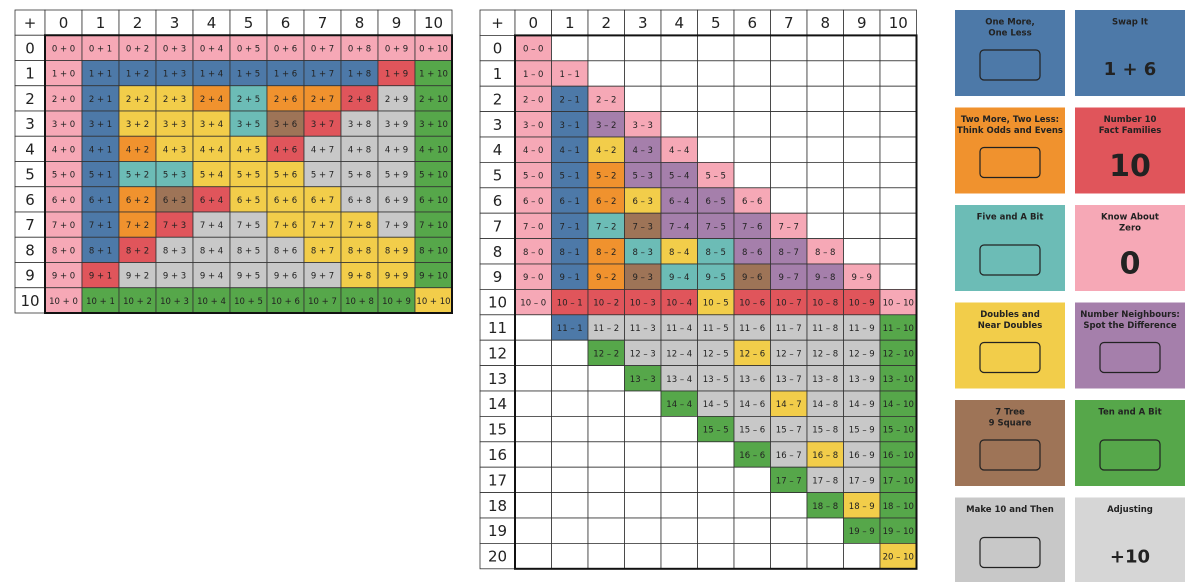 The height and width of the screenshot is (582, 1200). What do you see at coordinates (679, 151) in the screenshot?
I see `cell-label: 4 – 4` at bounding box center [679, 151].